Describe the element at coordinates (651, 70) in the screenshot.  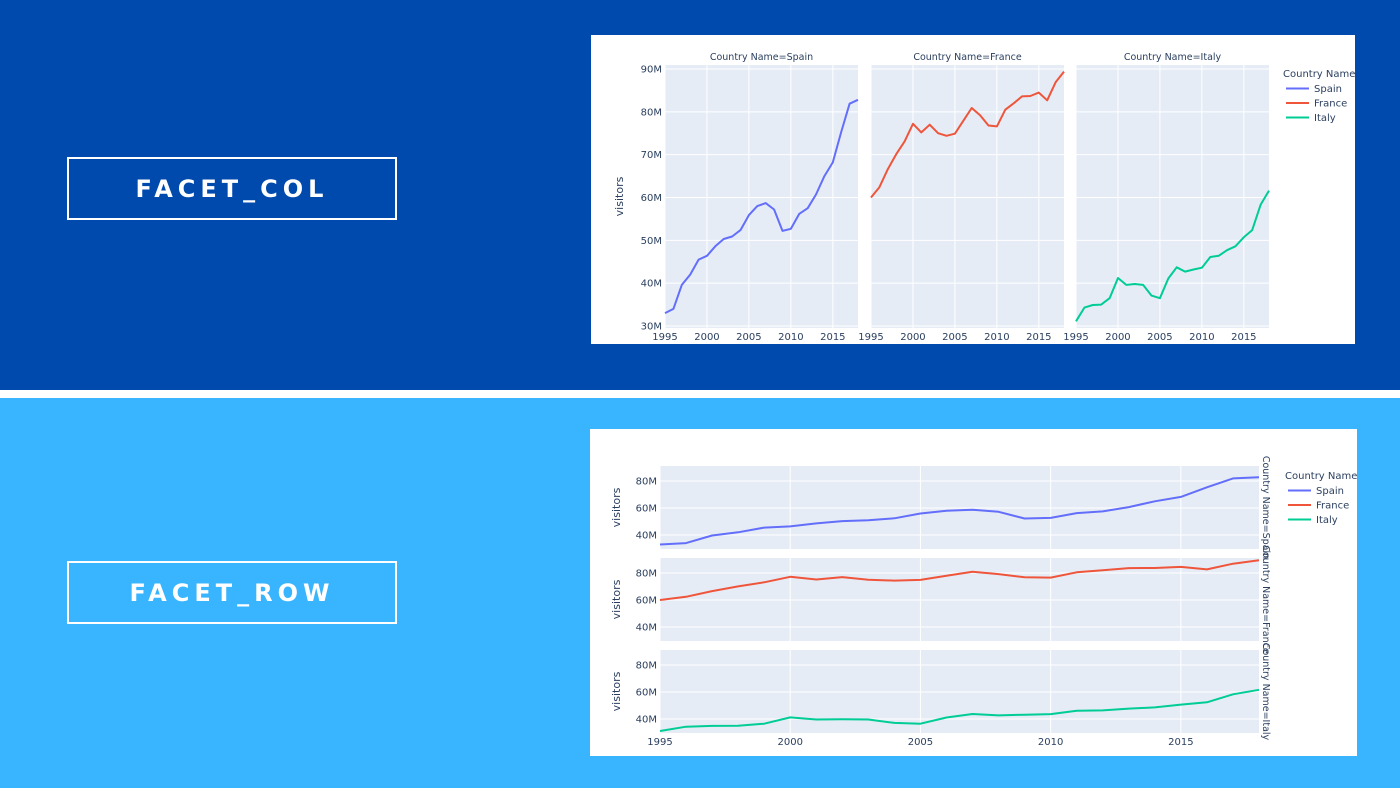
I see `y-tick-label: 90M` at that location.